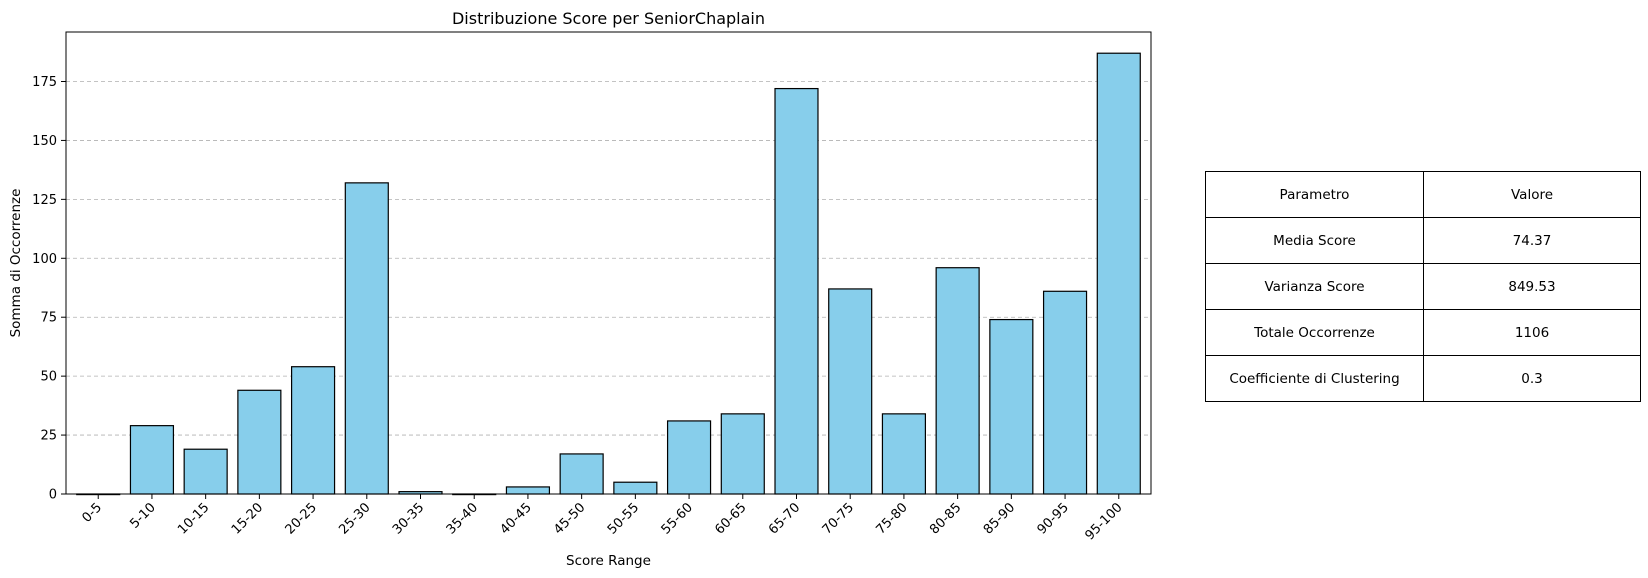 The width and height of the screenshot is (1648, 578). Describe the element at coordinates (730, 518) in the screenshot. I see `x-tick-label: 60-65` at that location.